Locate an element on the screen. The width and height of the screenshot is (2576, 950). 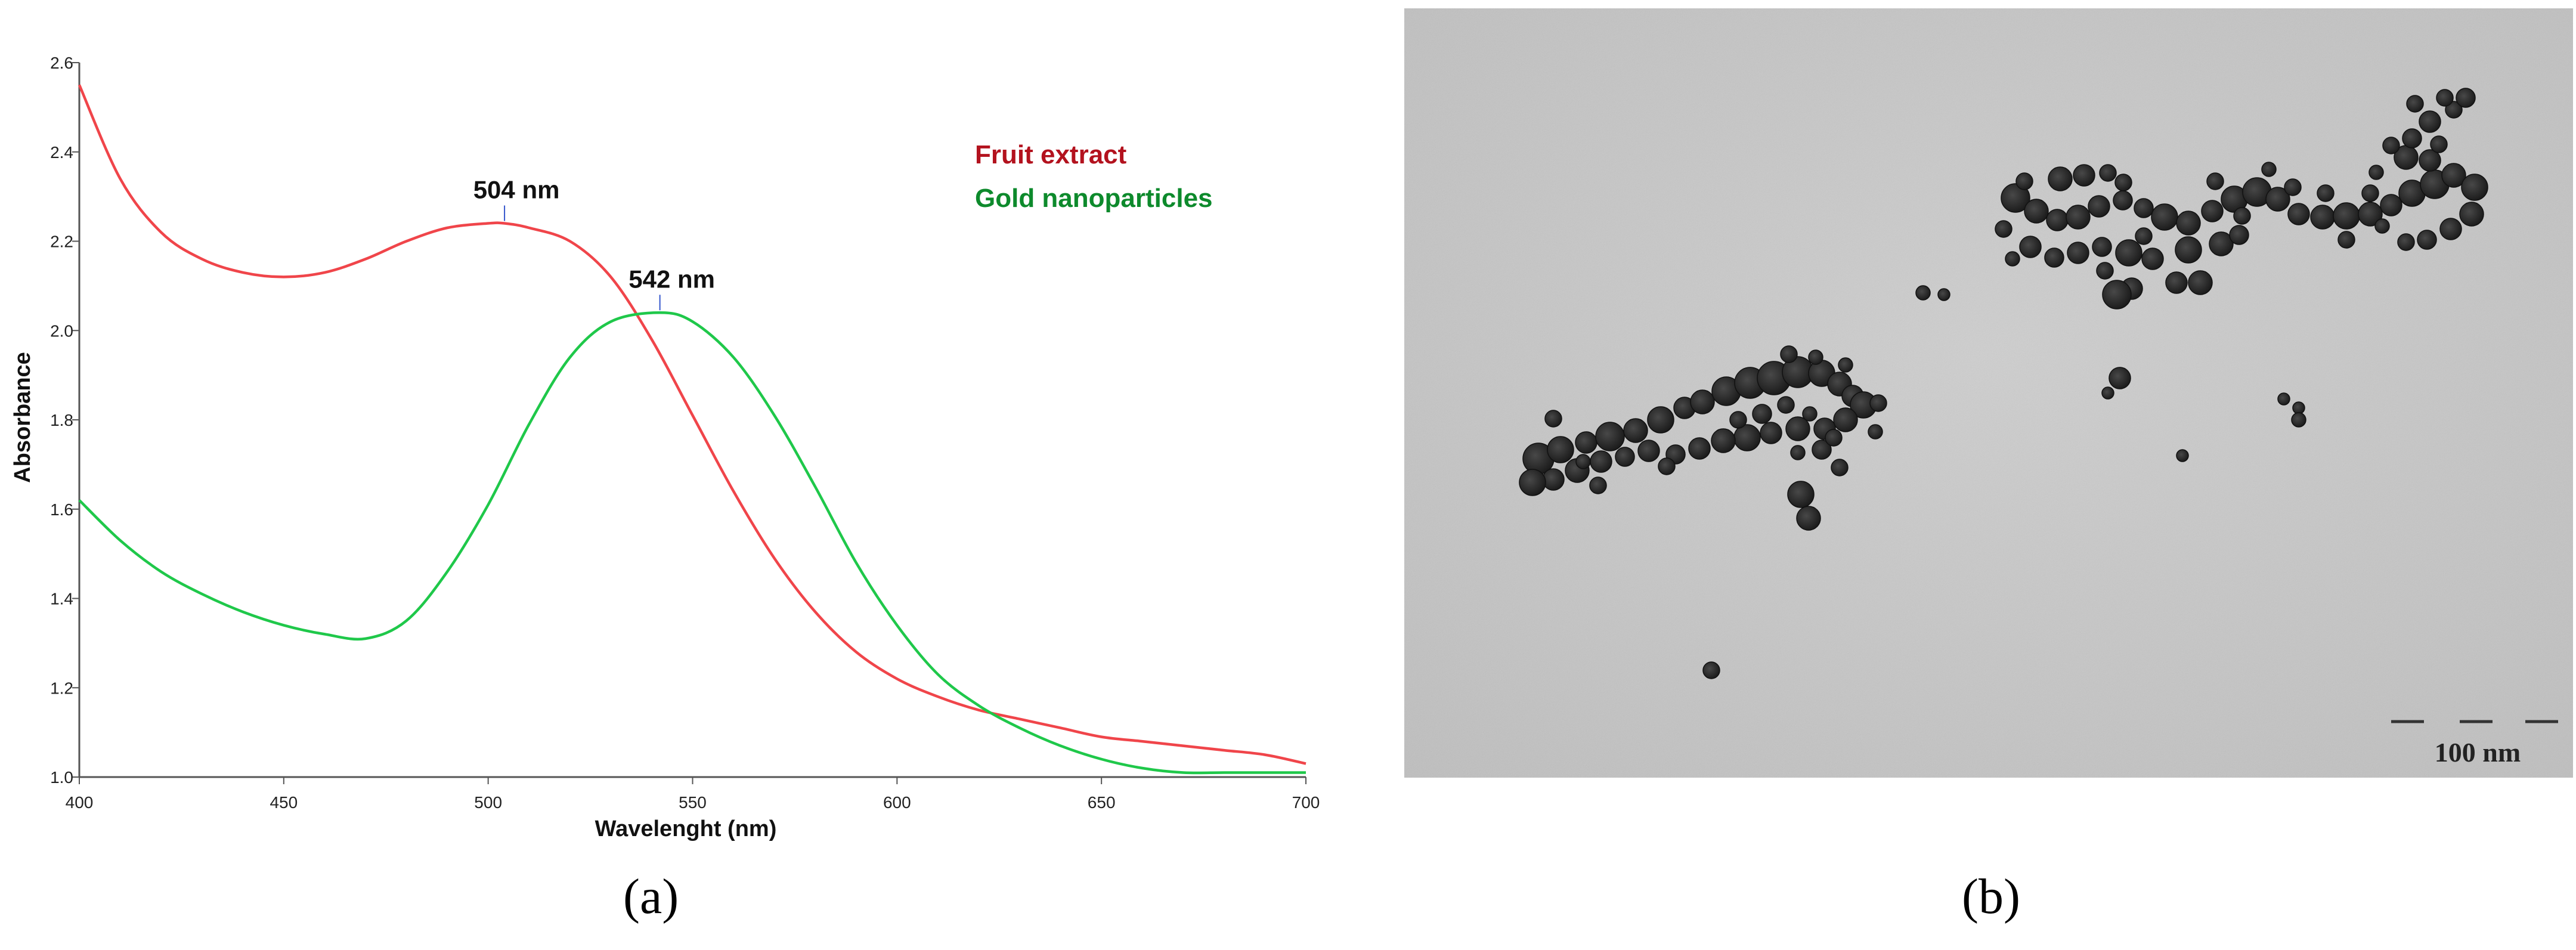
peak-annotations: 504 nm 542 nm is located at coordinates (594, 243).